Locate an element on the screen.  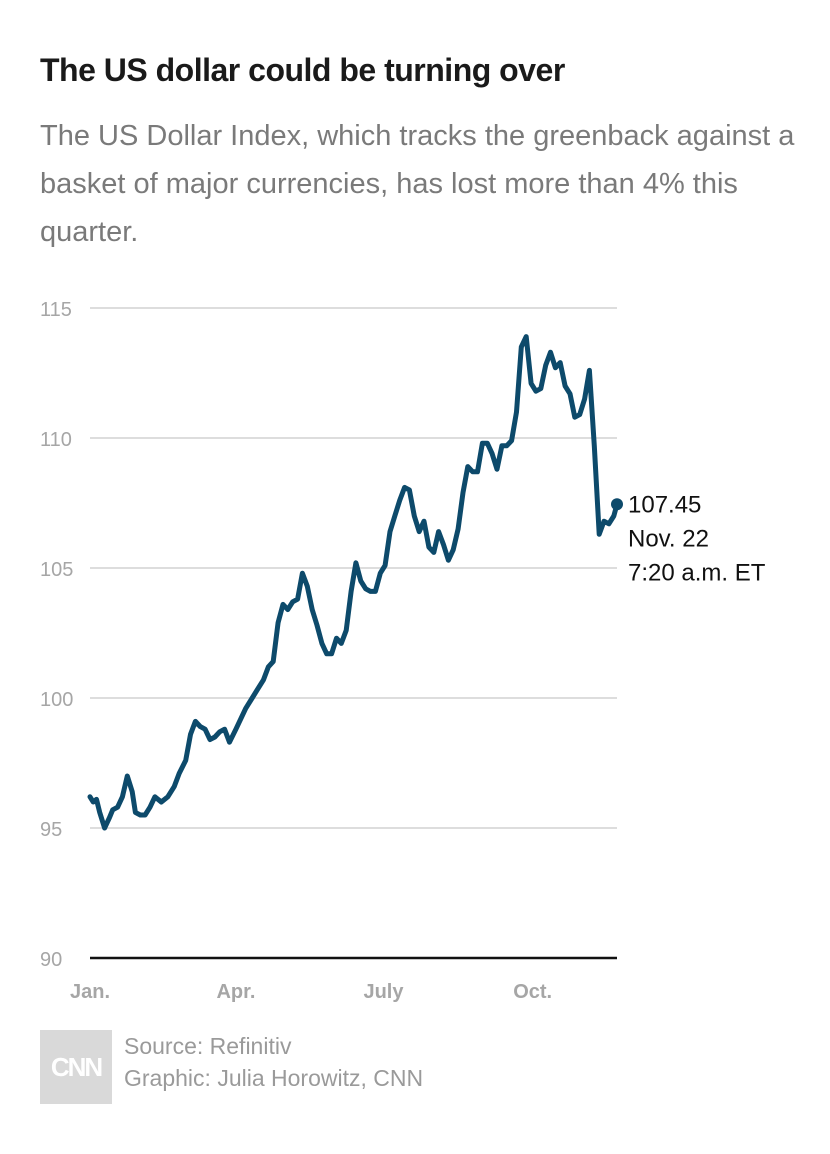
y-tick-label: 105 is located at coordinates (56, 570).